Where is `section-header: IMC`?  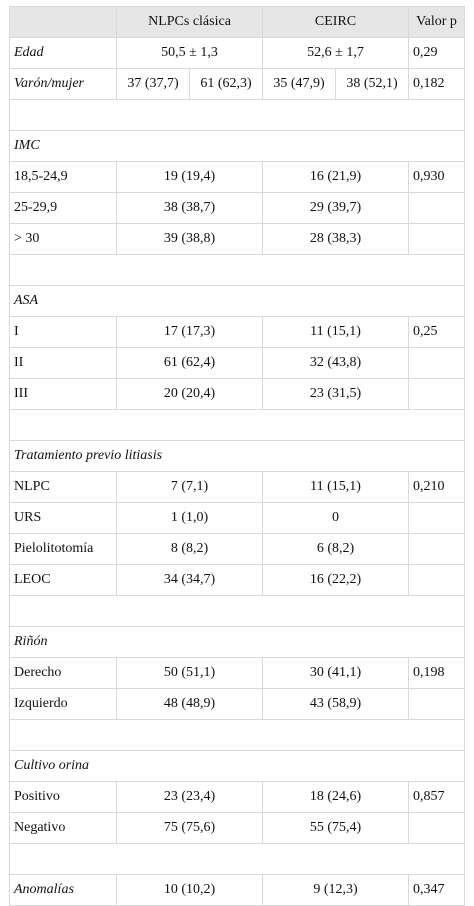 section-header: IMC is located at coordinates (237, 146).